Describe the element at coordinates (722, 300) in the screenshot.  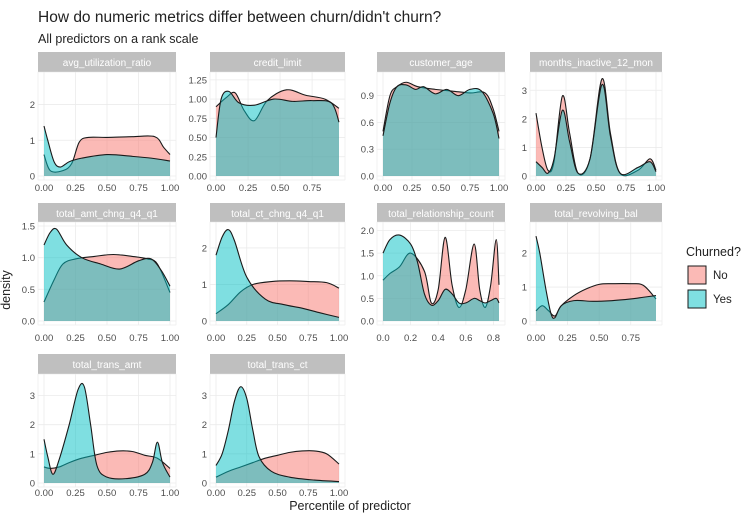
I see `legend-label-yes: Yes` at that location.